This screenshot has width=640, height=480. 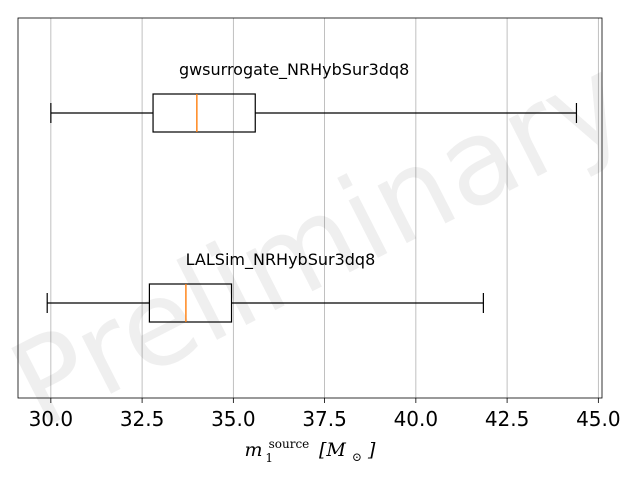 I want to click on box-1: gwsurrogate_NRHybSur3dq8, so click(x=314, y=96).